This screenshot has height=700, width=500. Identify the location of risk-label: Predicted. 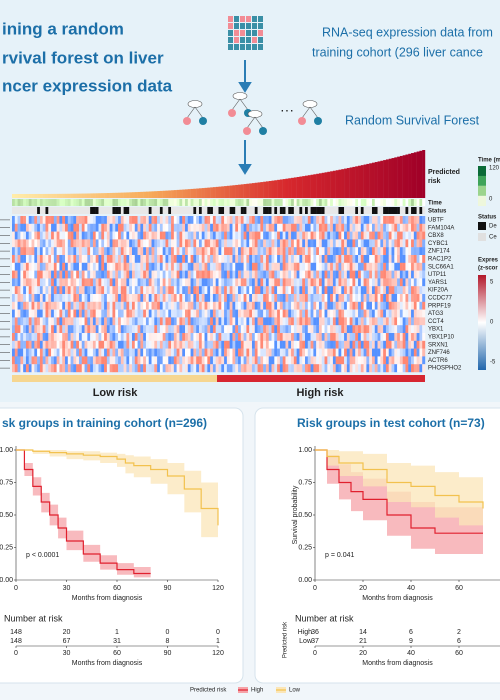
(444, 172).